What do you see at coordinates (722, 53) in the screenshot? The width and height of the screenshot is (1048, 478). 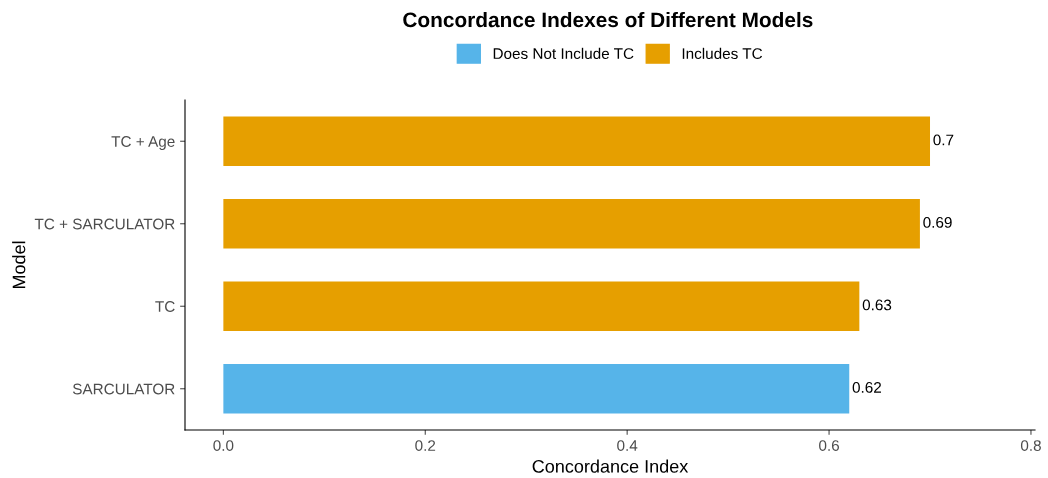 I see `legend-label: Includes TC` at bounding box center [722, 53].